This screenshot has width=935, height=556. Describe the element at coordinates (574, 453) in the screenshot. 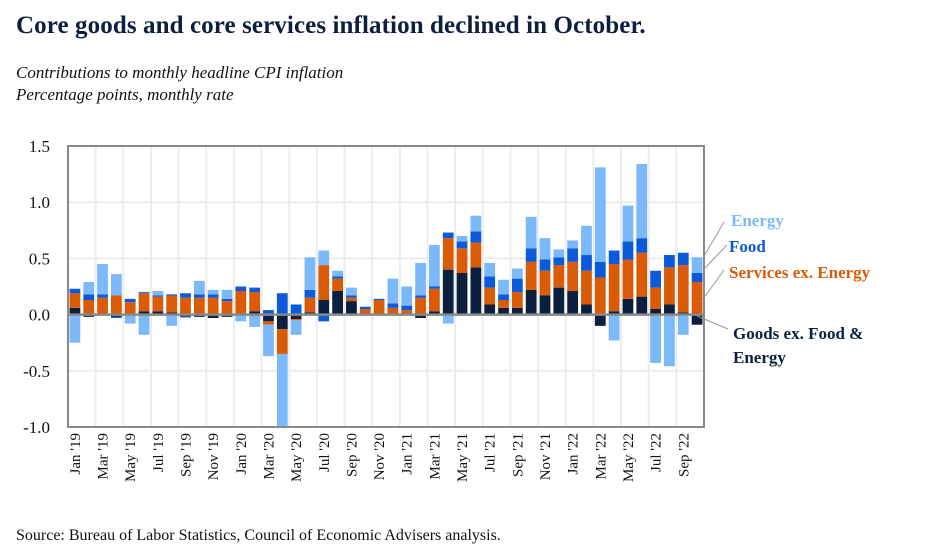

I see `x-tick-label: Jan '22` at that location.